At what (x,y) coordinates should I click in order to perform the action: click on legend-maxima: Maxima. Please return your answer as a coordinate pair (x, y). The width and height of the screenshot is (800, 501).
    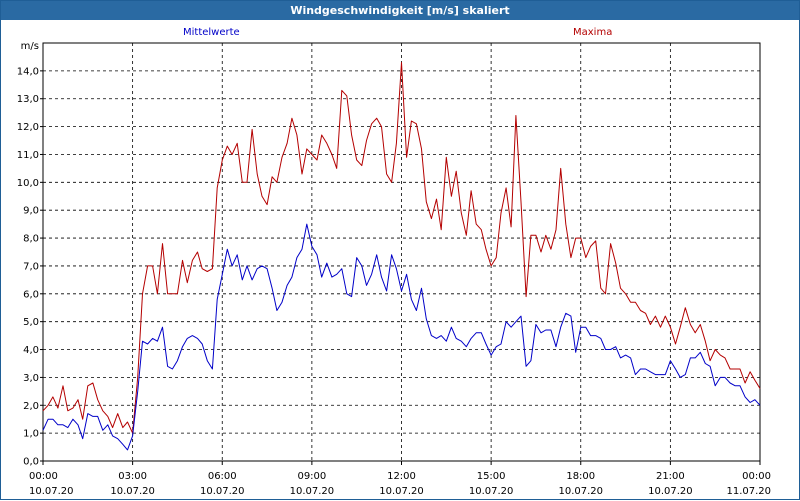
    Looking at the image, I should click on (593, 32).